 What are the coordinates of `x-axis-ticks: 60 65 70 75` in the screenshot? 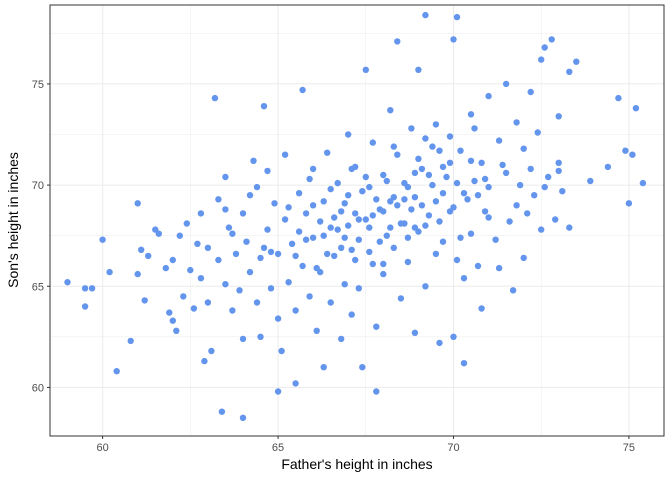 It's located at (366, 445).